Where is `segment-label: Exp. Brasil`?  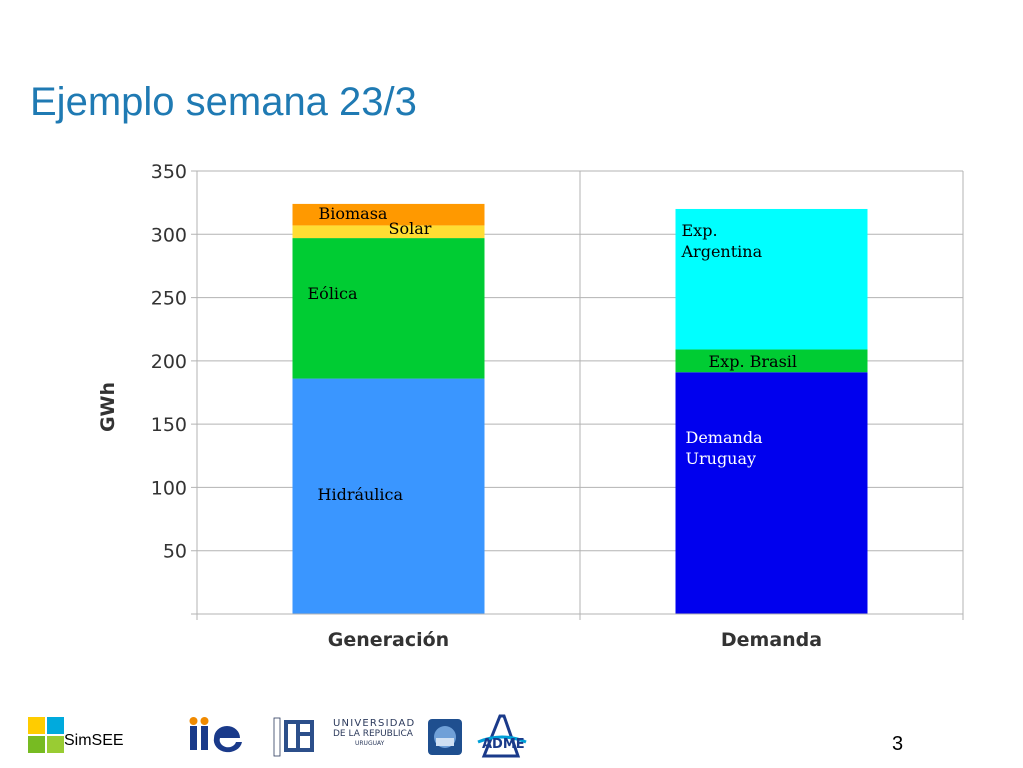
segment-label: Exp. Brasil is located at coordinates (753, 361).